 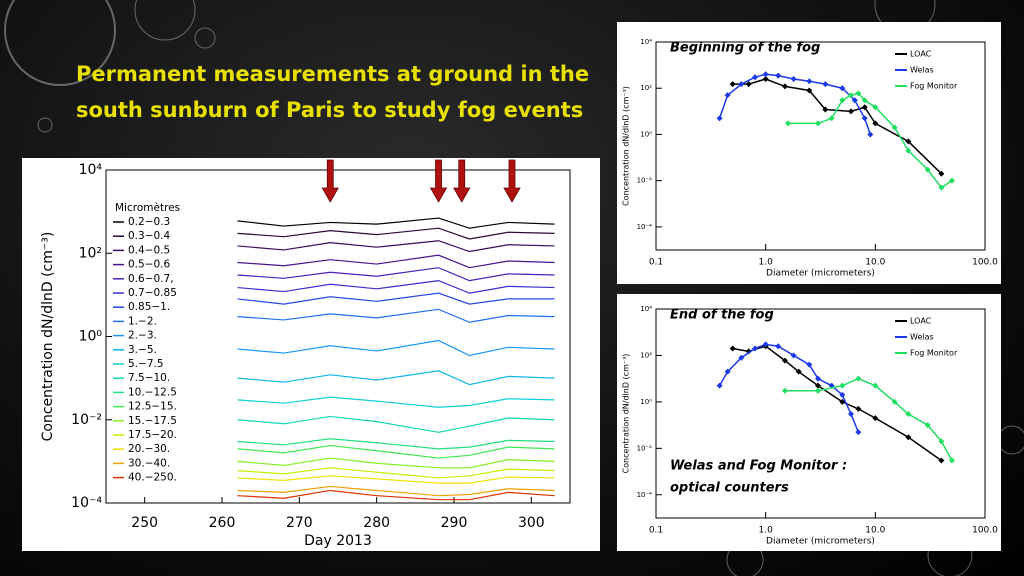 What do you see at coordinates (376, 523) in the screenshot?
I see `x-tick-label: 280` at bounding box center [376, 523].